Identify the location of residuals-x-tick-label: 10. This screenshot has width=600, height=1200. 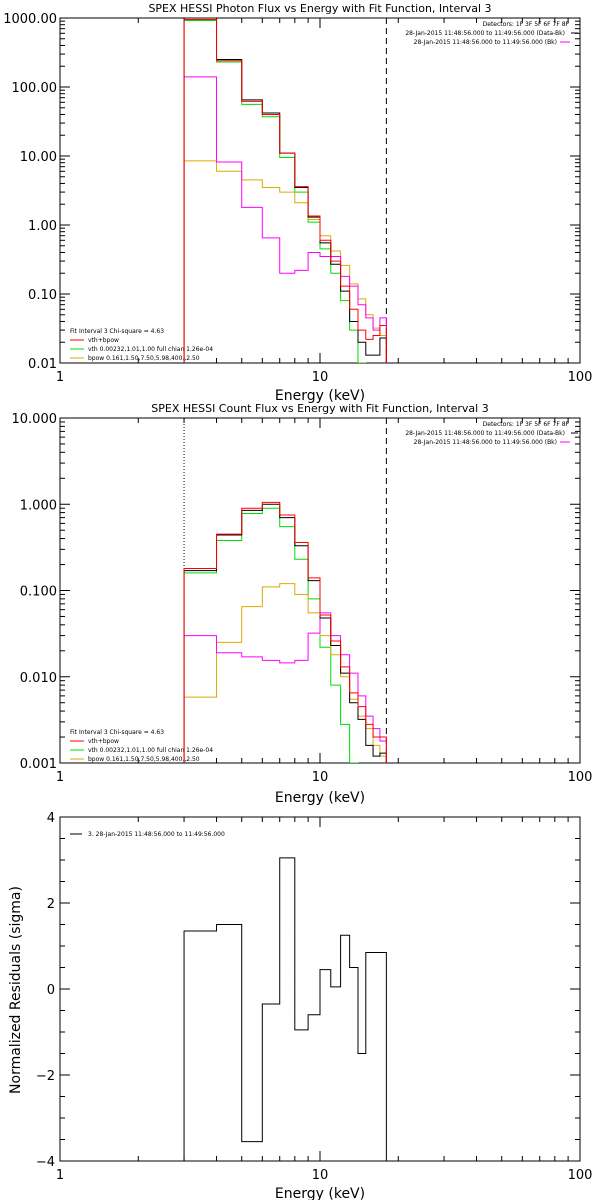
(320, 1175).